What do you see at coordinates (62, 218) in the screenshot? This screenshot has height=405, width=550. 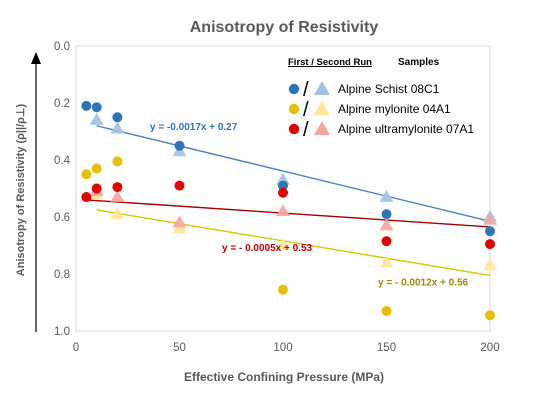 I see `y-tick-label: 0.6` at bounding box center [62, 218].